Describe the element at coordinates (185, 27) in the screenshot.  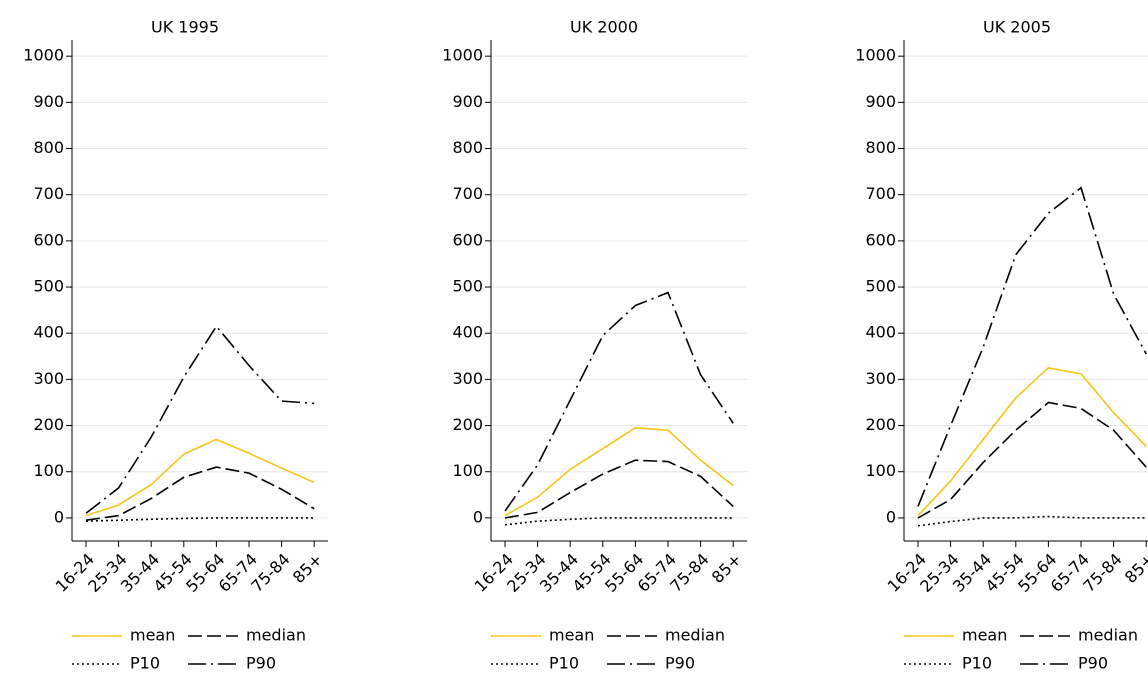
I see `chart-title: UK 1995` at that location.